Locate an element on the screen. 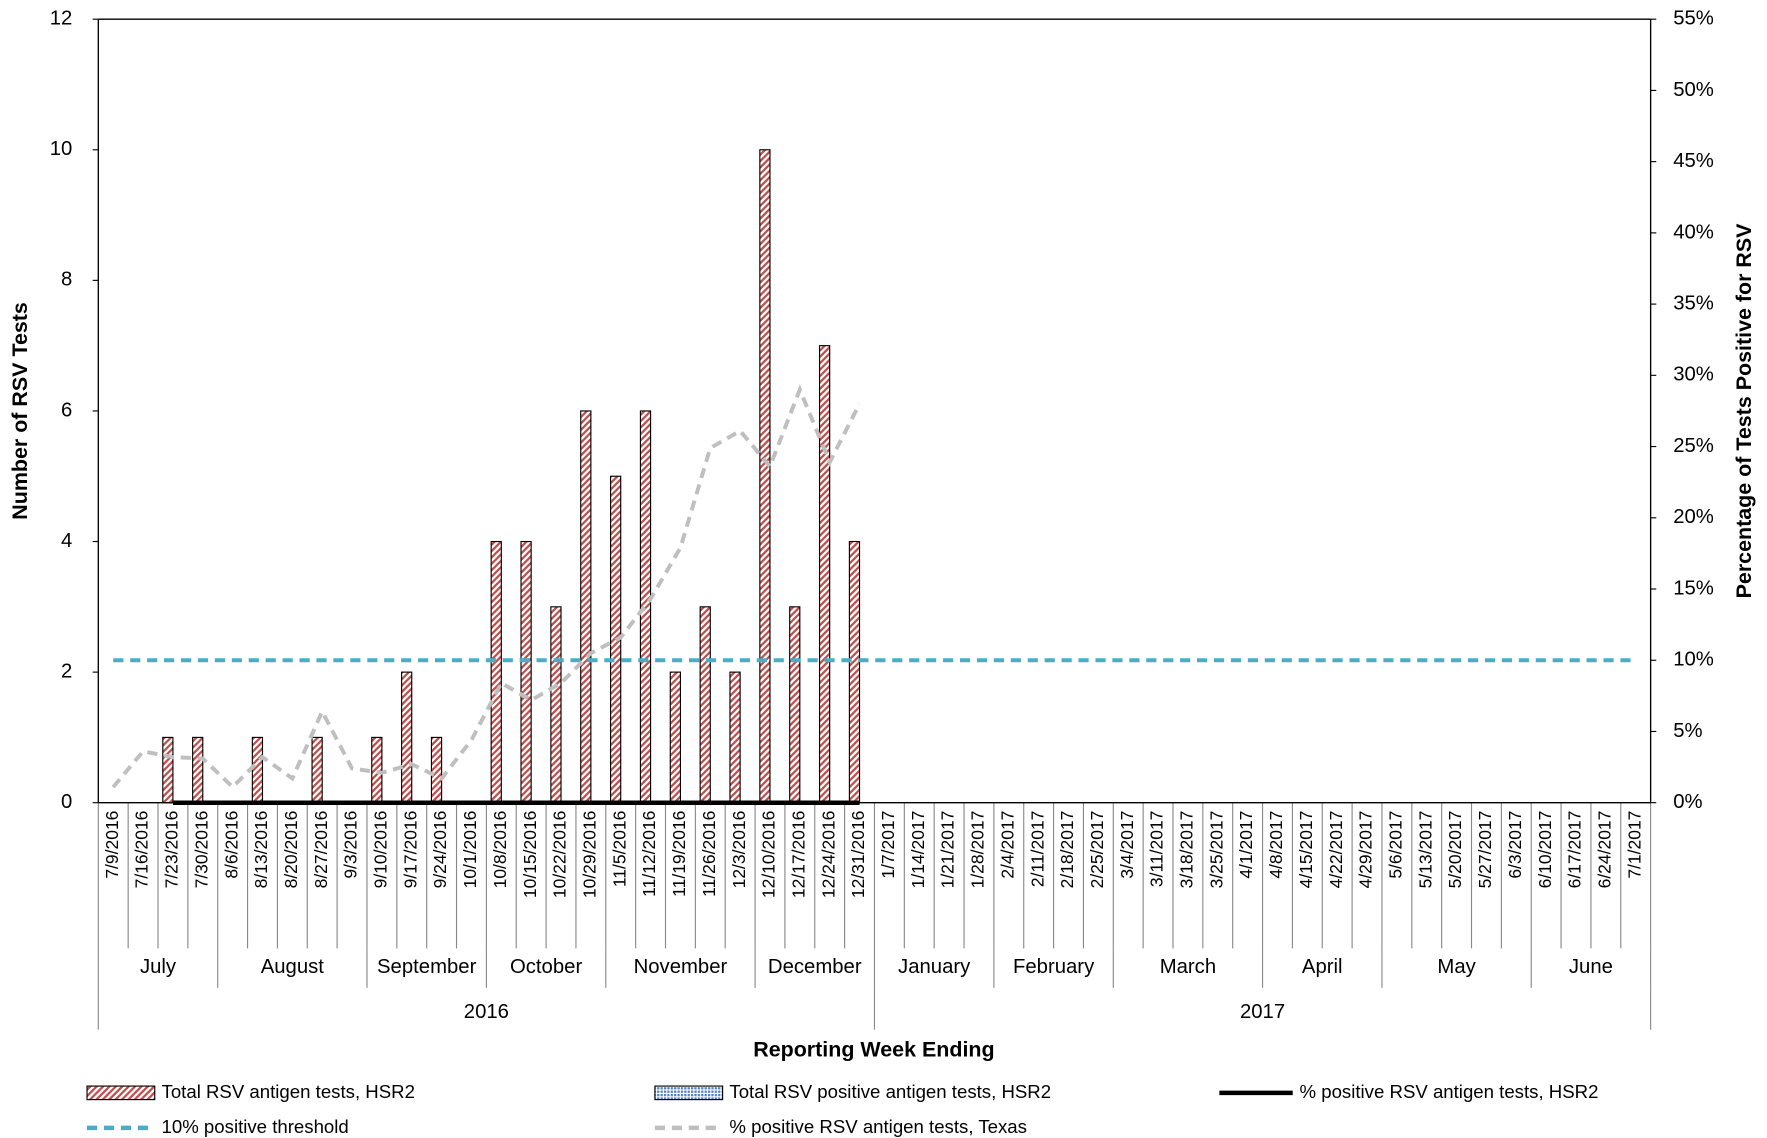  x-tick-label: 2/25/2017 is located at coordinates (1097, 850).